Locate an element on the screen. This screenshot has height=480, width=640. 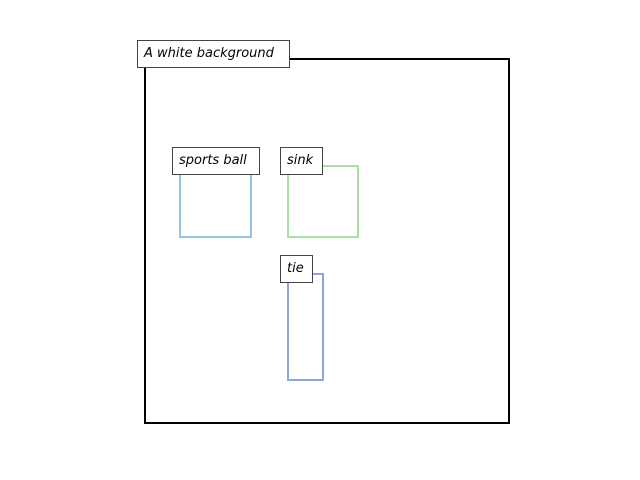
sink-label: sink is located at coordinates (301, 161).